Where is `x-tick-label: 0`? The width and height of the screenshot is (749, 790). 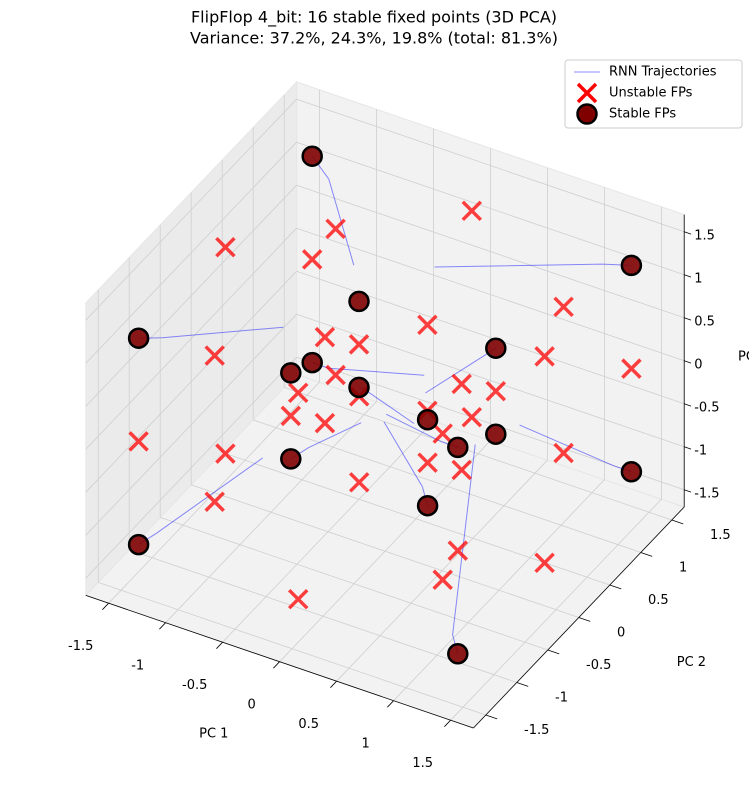
x-tick-label: 0 is located at coordinates (252, 704).